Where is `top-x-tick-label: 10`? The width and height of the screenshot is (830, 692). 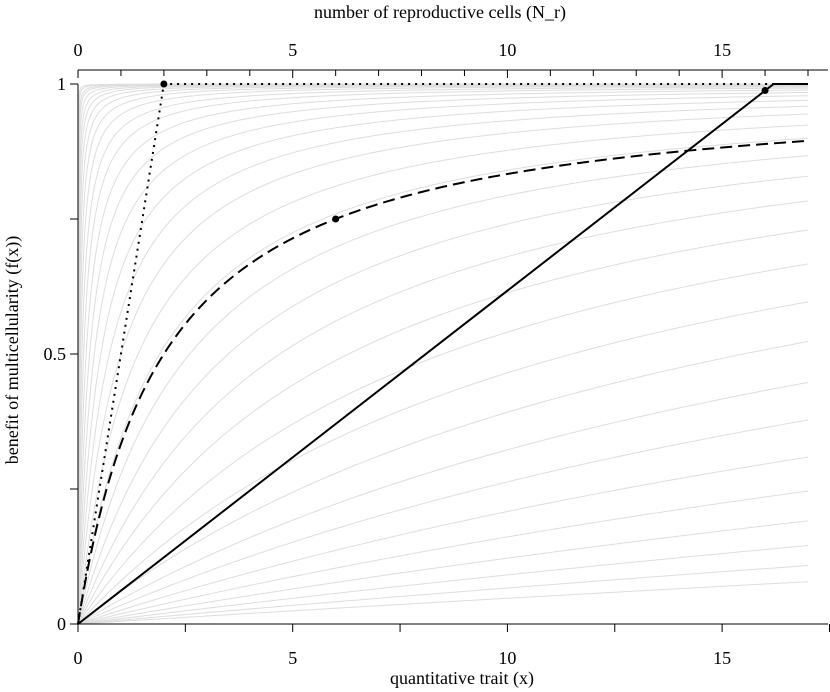 top-x-tick-label: 10 is located at coordinates (507, 50).